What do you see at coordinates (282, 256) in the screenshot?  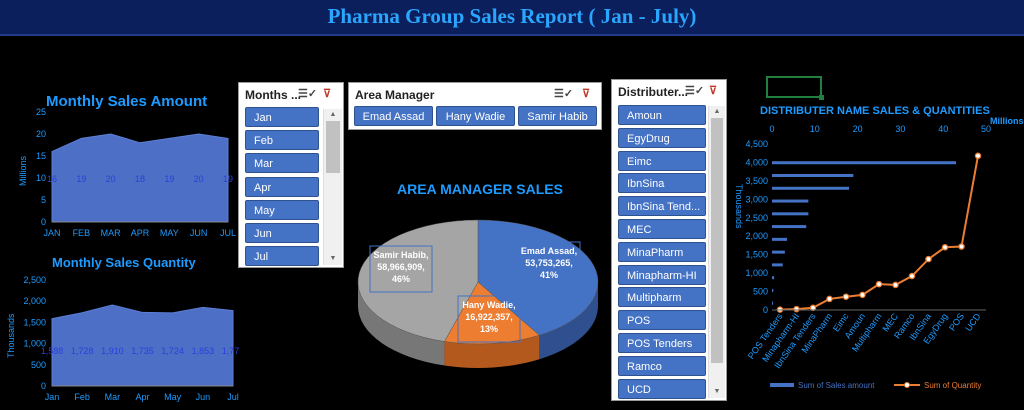 I see `month-button-jul: Jul` at bounding box center [282, 256].